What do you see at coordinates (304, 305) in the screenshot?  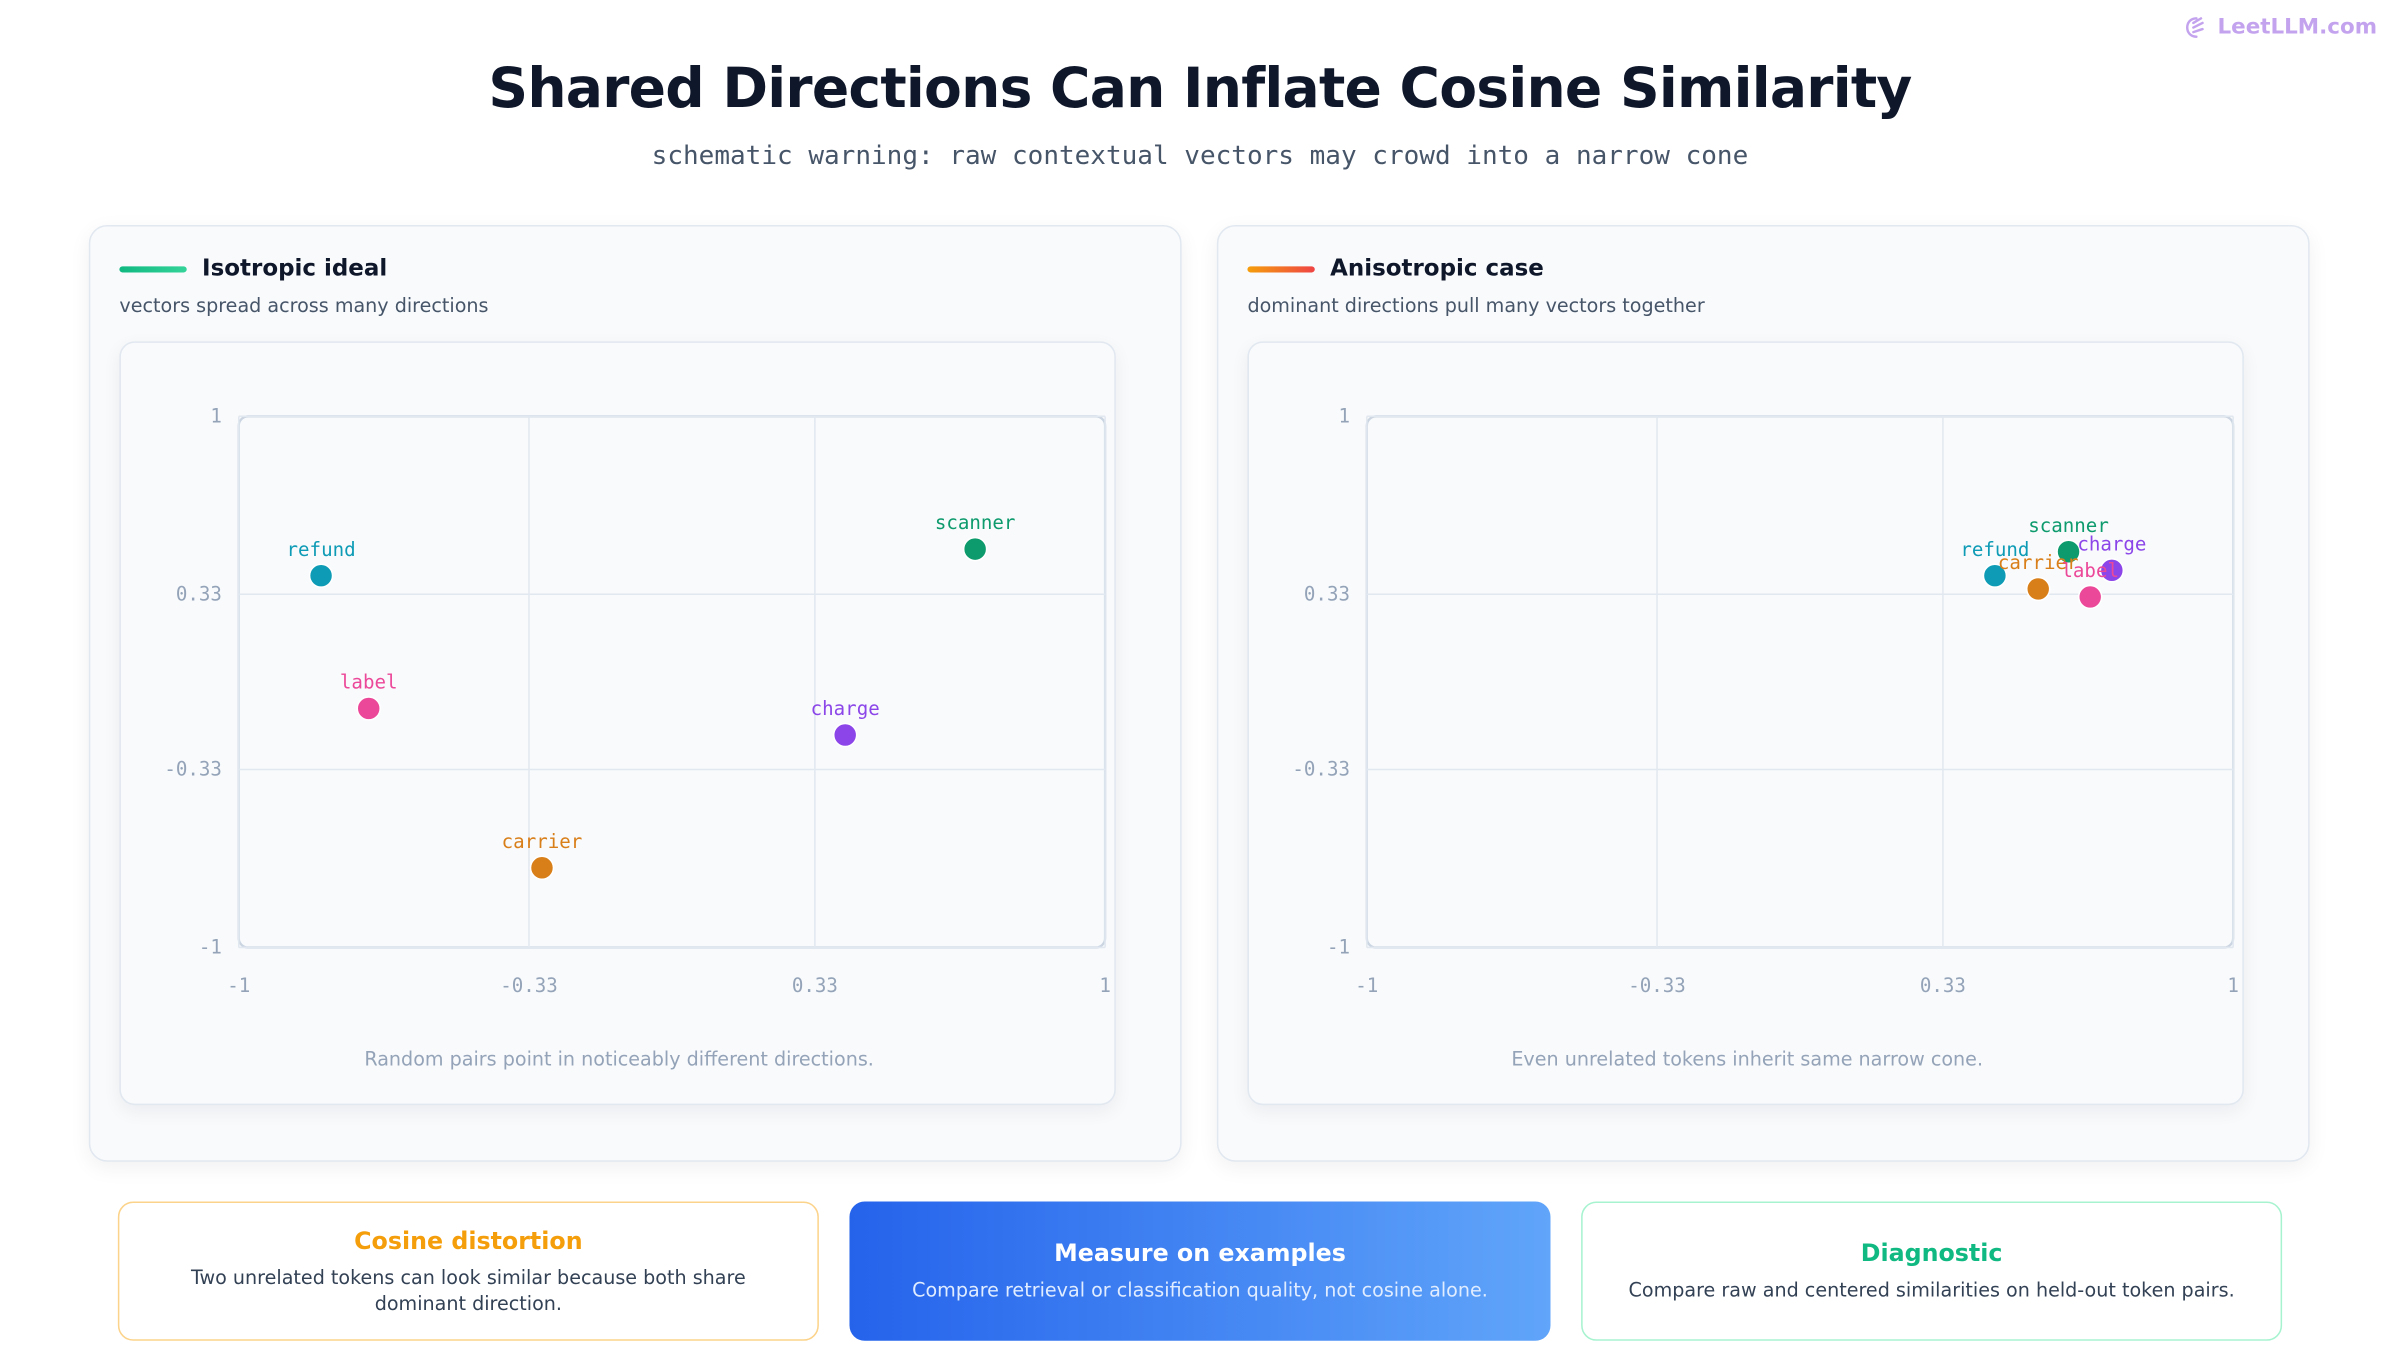 I see `panel-subtitle: vectors spread across many directions` at bounding box center [304, 305].